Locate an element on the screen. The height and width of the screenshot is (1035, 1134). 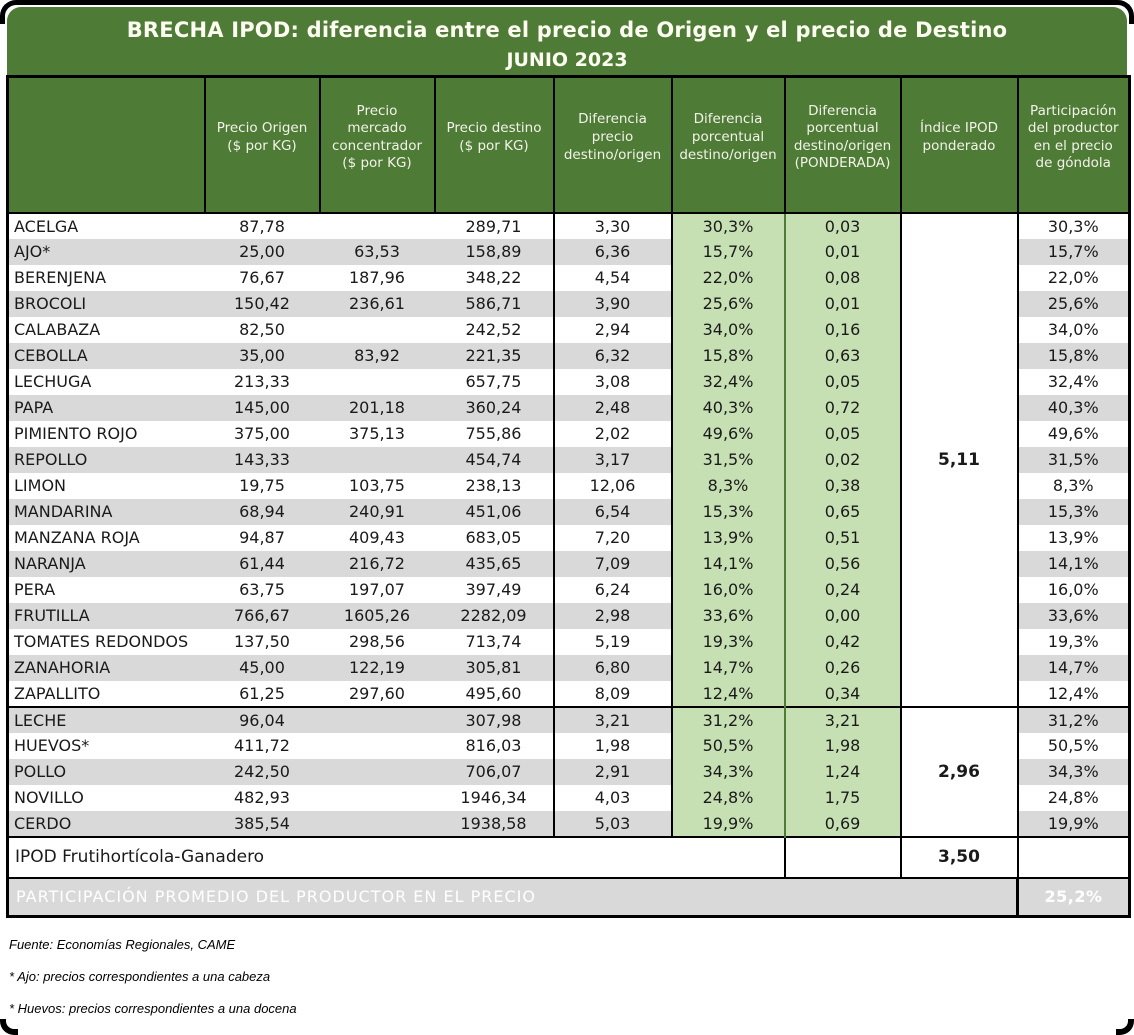
dif-ponderada-cell: 0,00 is located at coordinates (842, 615).